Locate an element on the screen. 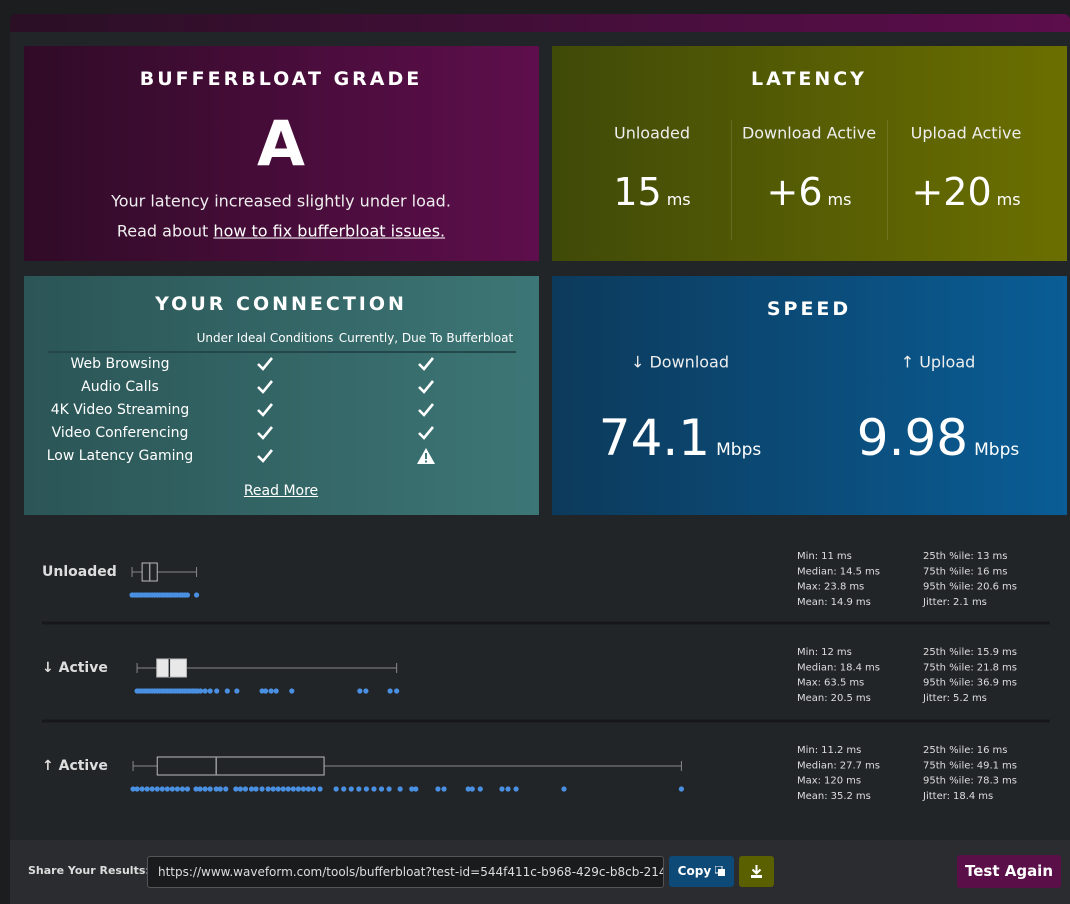 The width and height of the screenshot is (1070, 904). download-icon is located at coordinates (756, 871).